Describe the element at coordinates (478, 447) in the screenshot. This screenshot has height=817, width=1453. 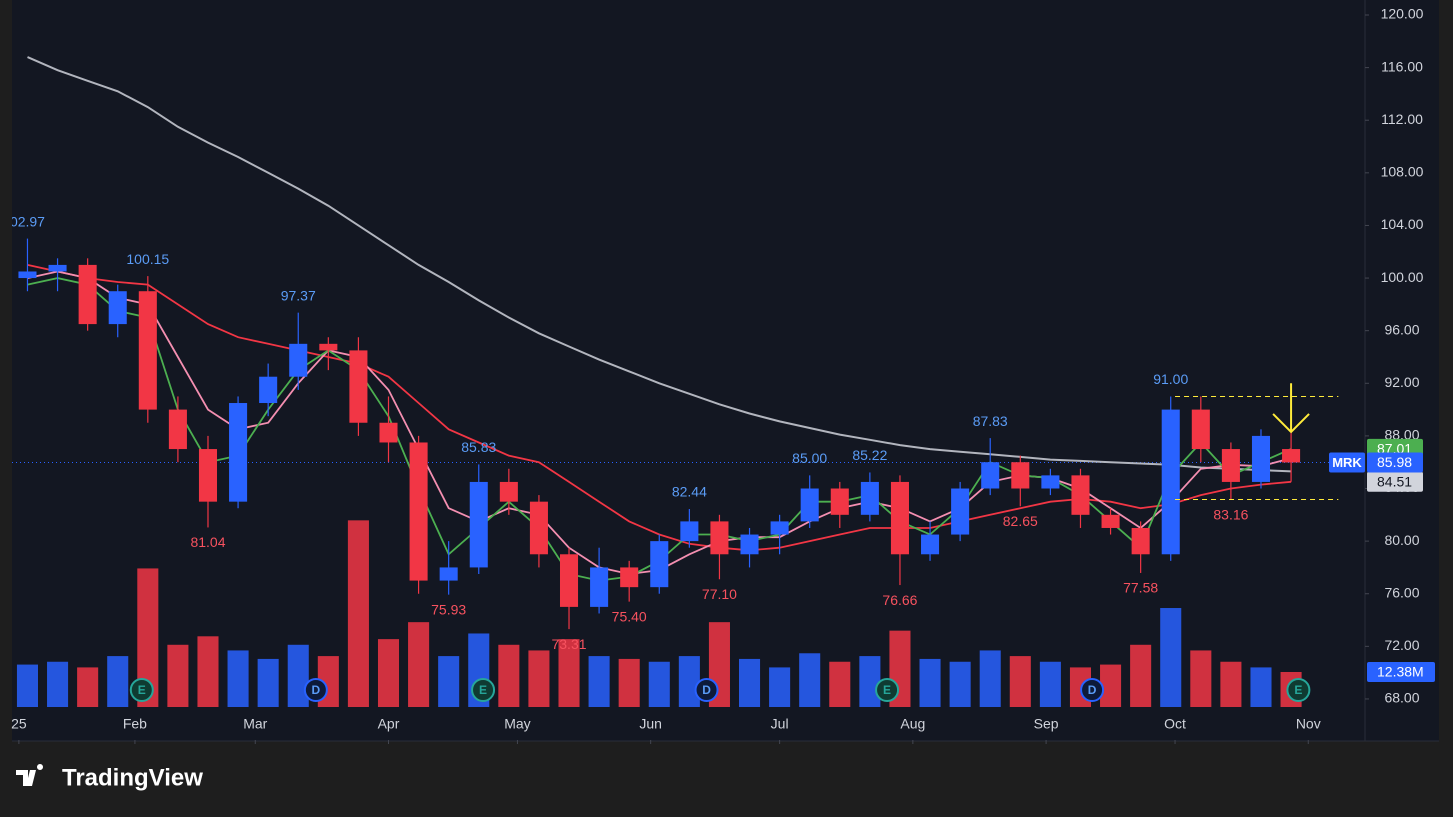
I see `hi-lo-label: 85.83` at that location.